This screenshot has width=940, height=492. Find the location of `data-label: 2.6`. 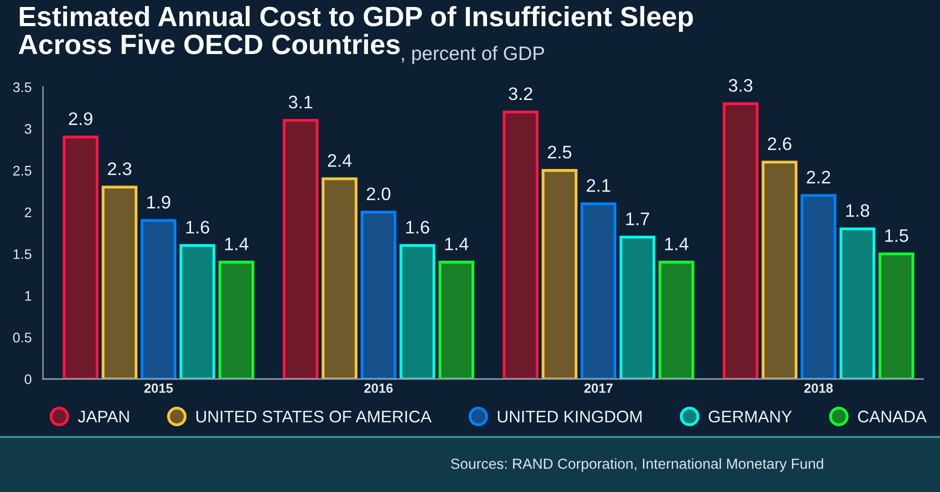

data-label: 2.6 is located at coordinates (780, 143).